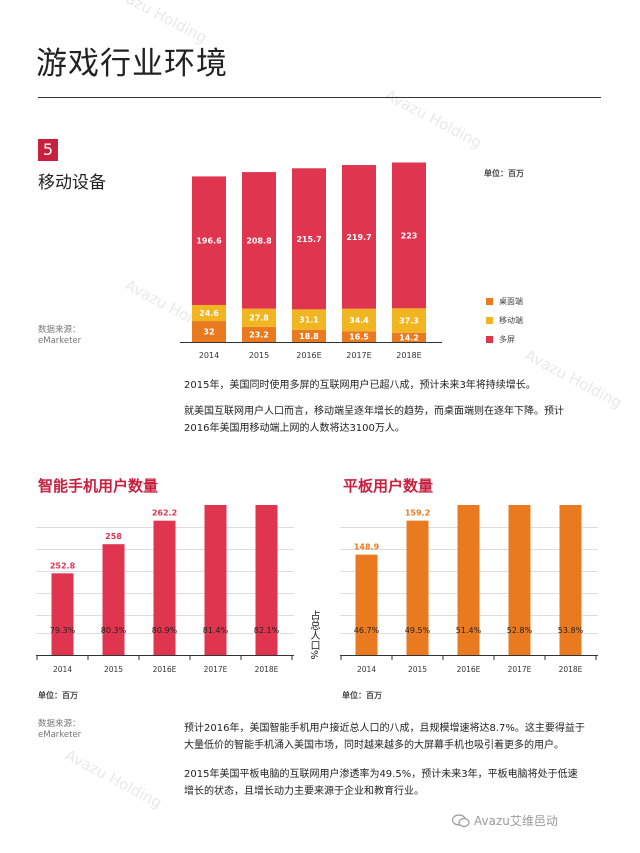  I want to click on data-label: 27.8, so click(259, 318).